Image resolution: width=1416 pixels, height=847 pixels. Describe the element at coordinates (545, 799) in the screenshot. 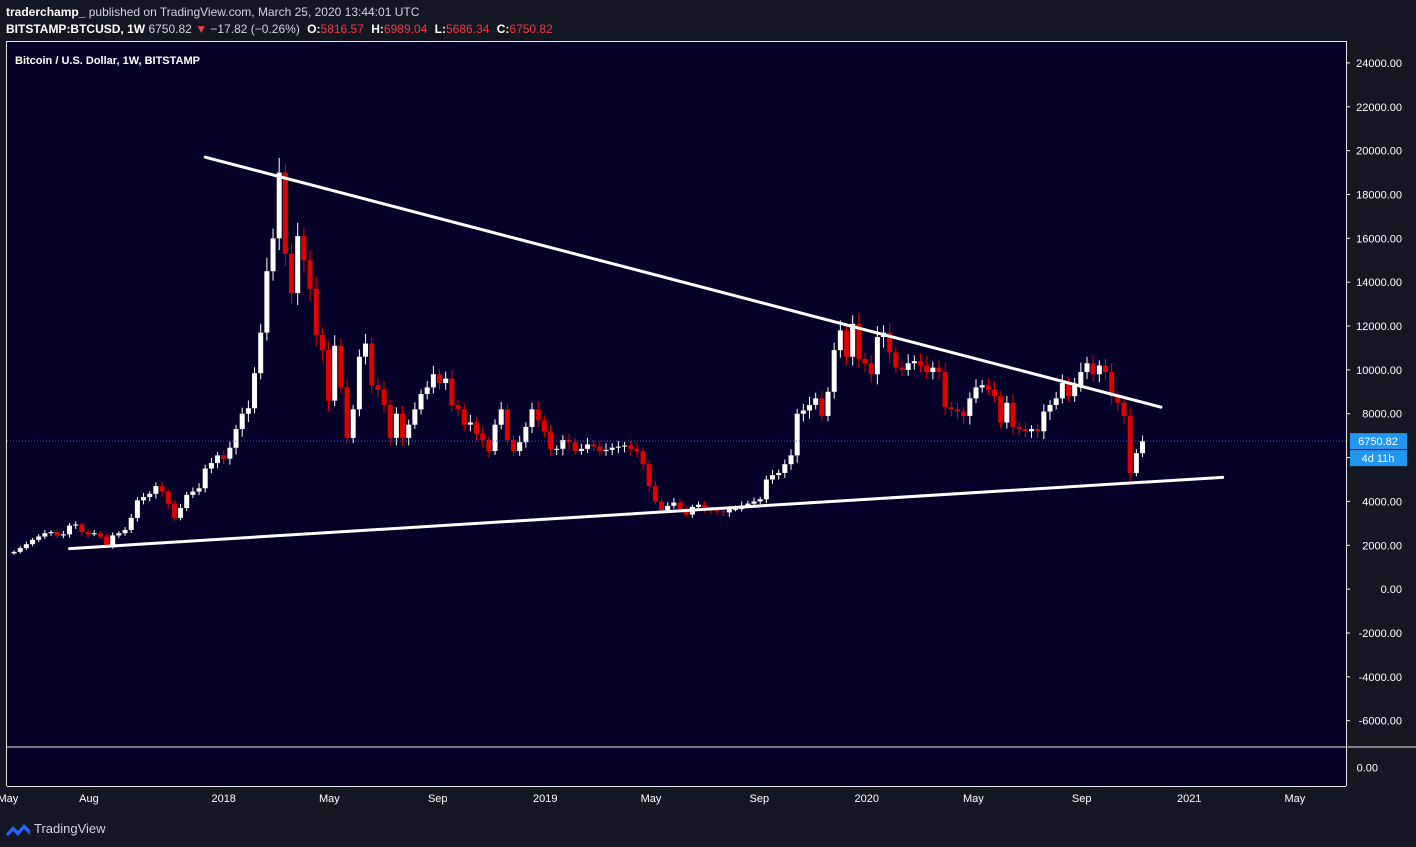

I see `x-tick-label: 2019` at that location.